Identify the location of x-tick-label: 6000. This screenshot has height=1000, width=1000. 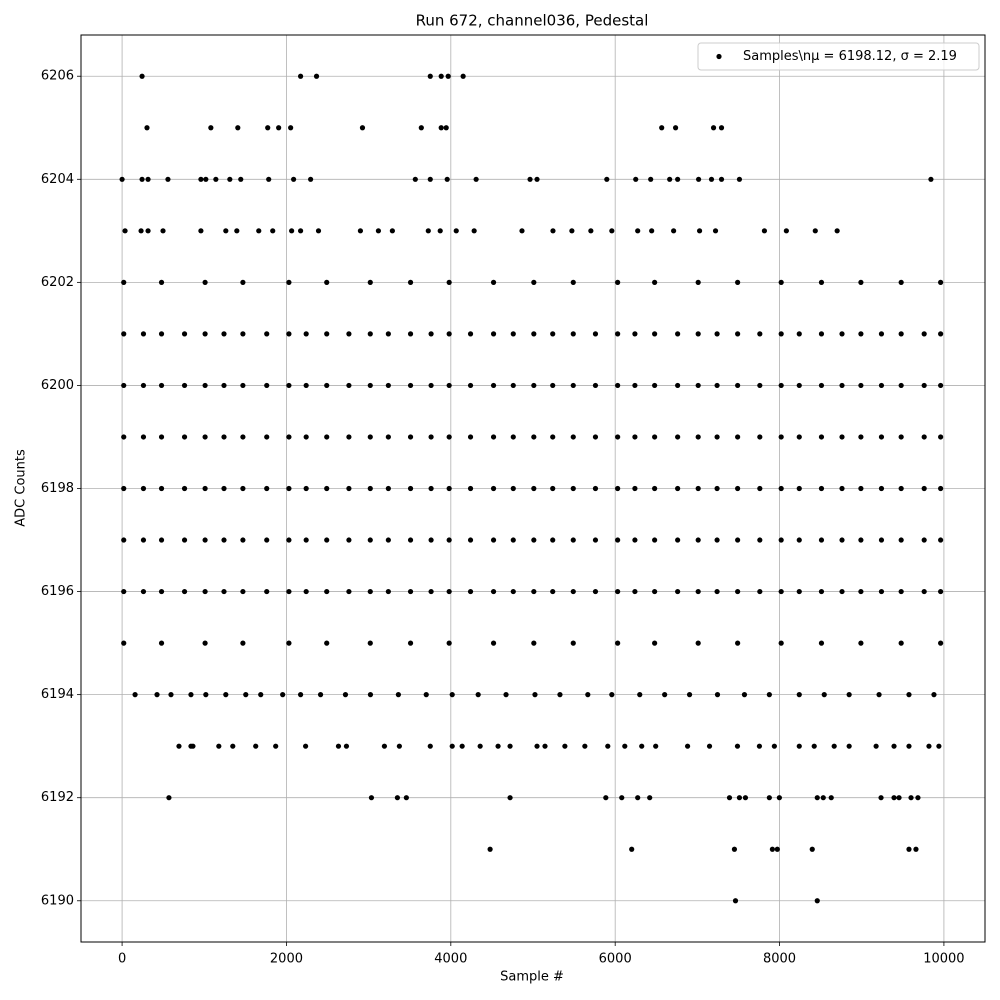
(615, 959).